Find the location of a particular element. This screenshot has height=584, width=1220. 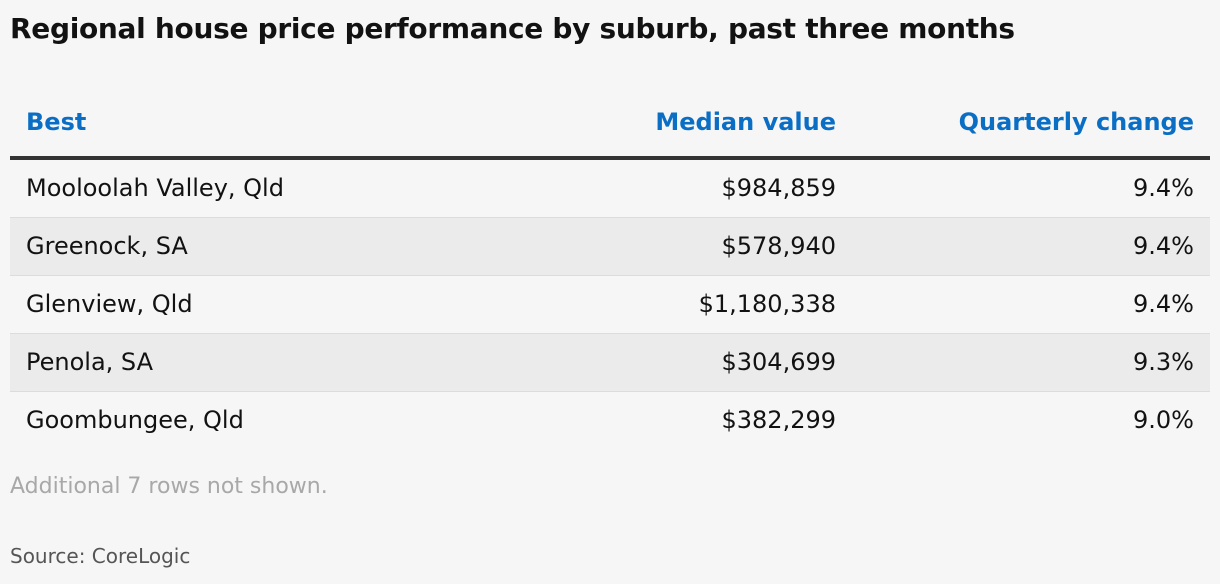

column-header-best: Best is located at coordinates (56, 122).